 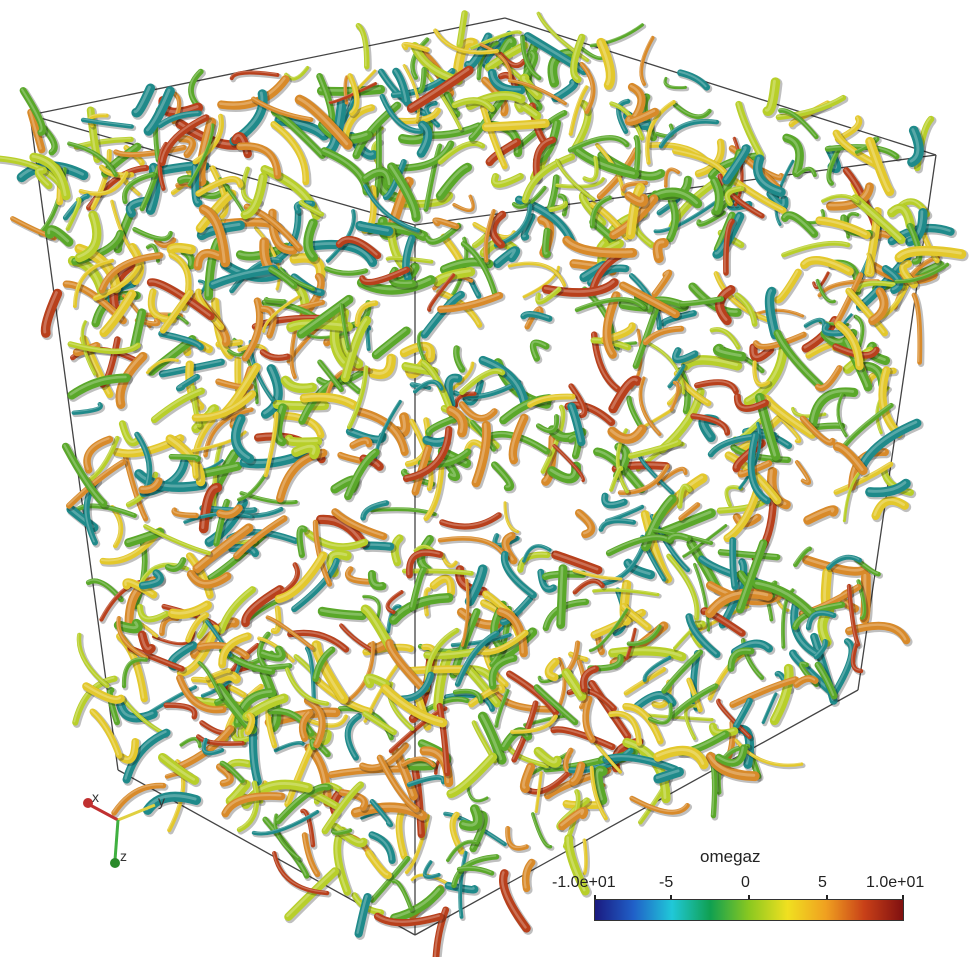 I want to click on z-axis-label: z, so click(x=123, y=856).